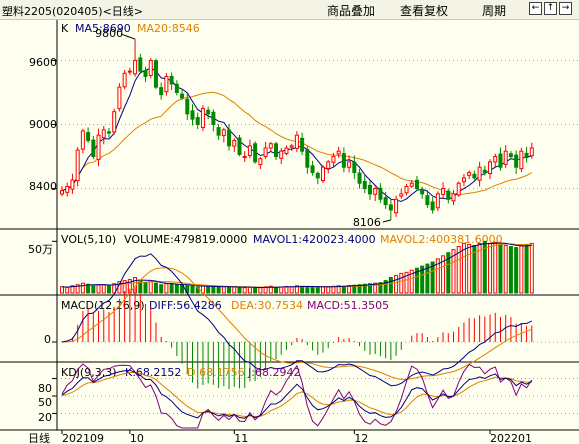 The height and width of the screenshot is (444, 579). I want to click on high-annotation: 9800, so click(109, 33).